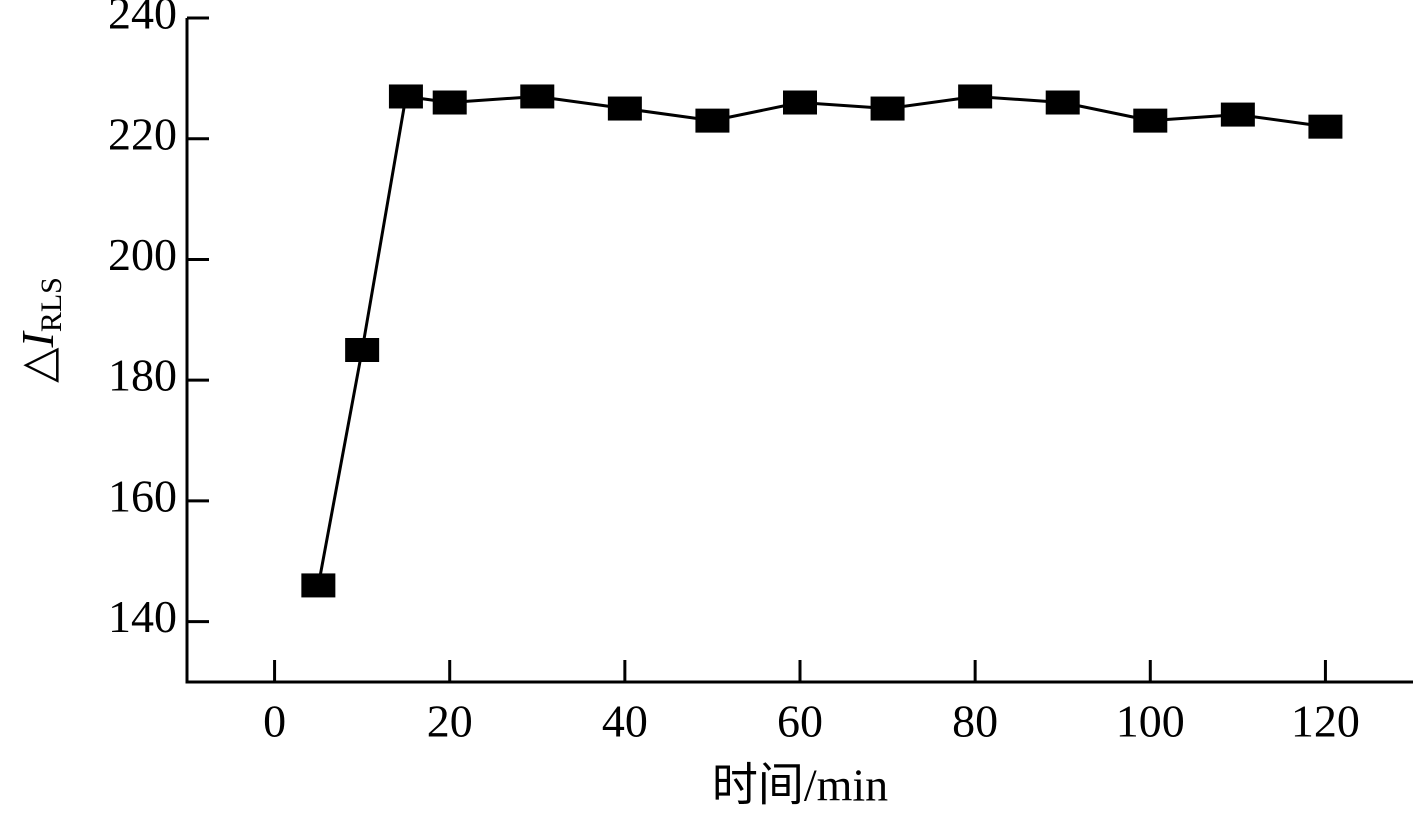 This screenshot has height=813, width=1416. I want to click on y-tick-label: 200, so click(142, 254).